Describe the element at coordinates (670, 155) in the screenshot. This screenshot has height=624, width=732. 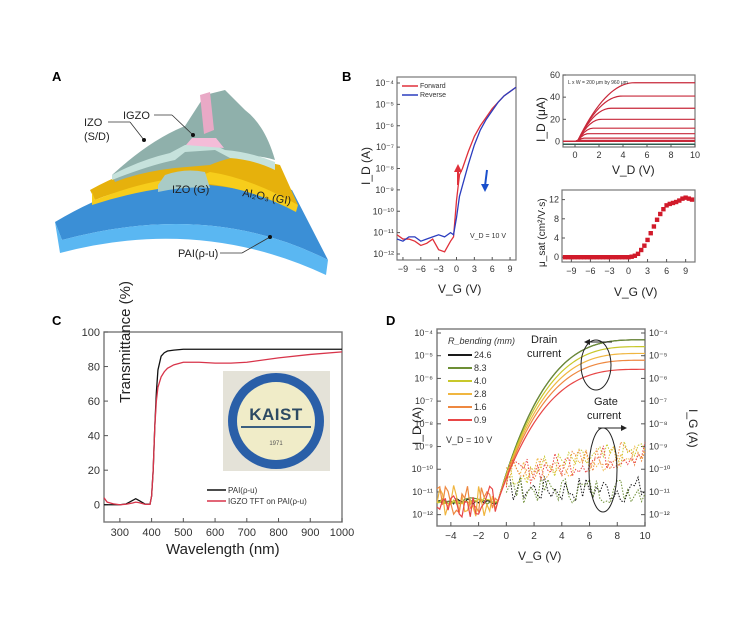
I see `x-tick-label: 8` at that location.